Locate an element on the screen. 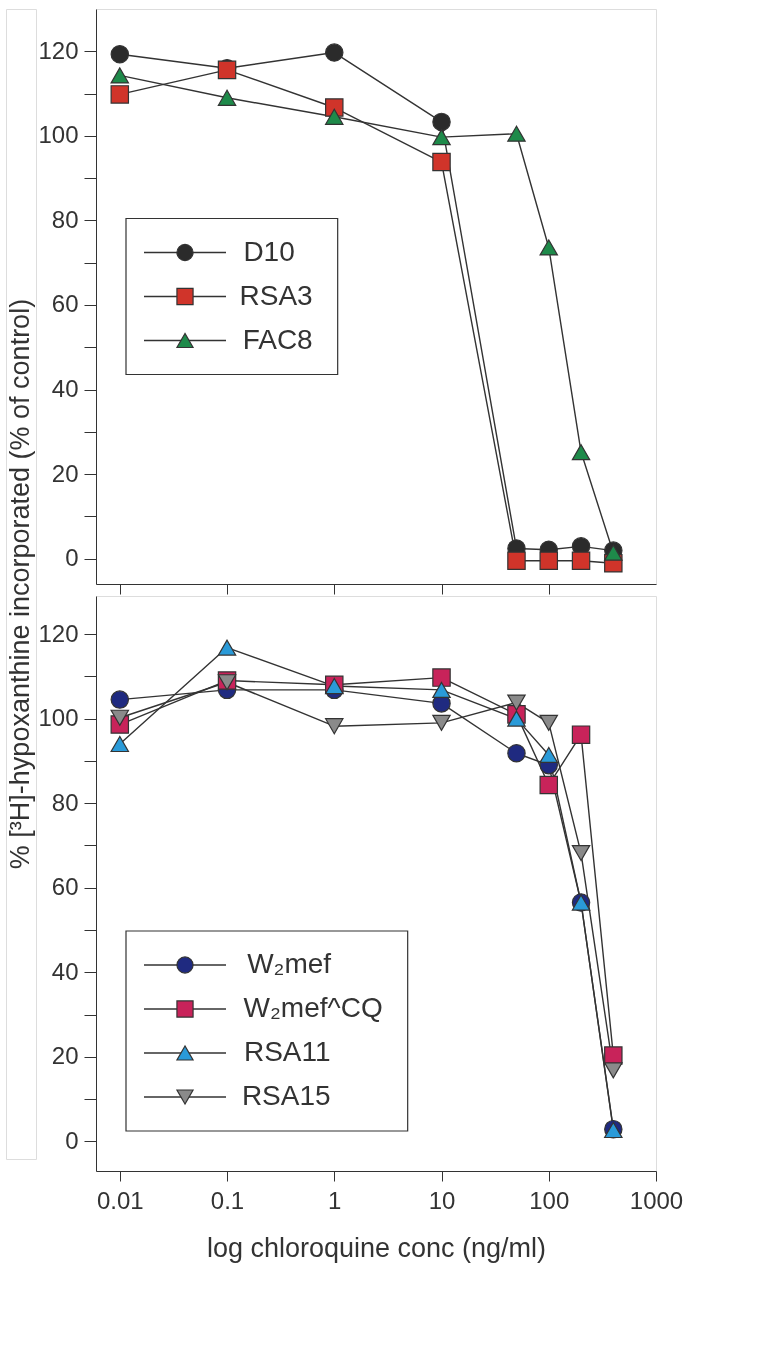 Image resolution: width=775 pixels, height=1359 pixels. x-tick-label: 0.1 is located at coordinates (227, 1200).